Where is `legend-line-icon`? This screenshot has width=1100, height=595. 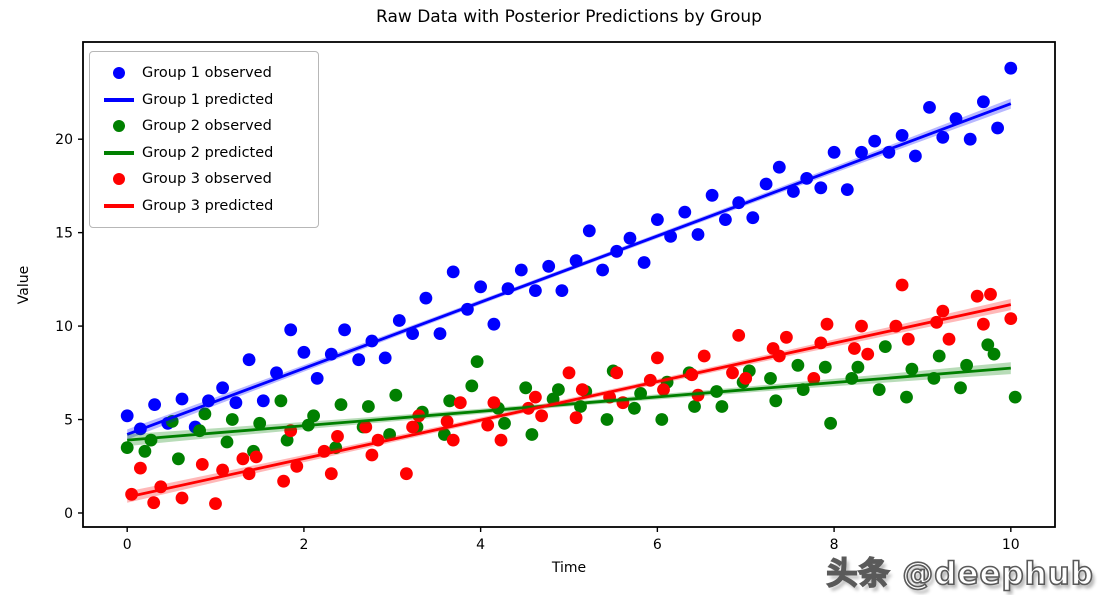
legend-line-icon is located at coordinates (119, 100).